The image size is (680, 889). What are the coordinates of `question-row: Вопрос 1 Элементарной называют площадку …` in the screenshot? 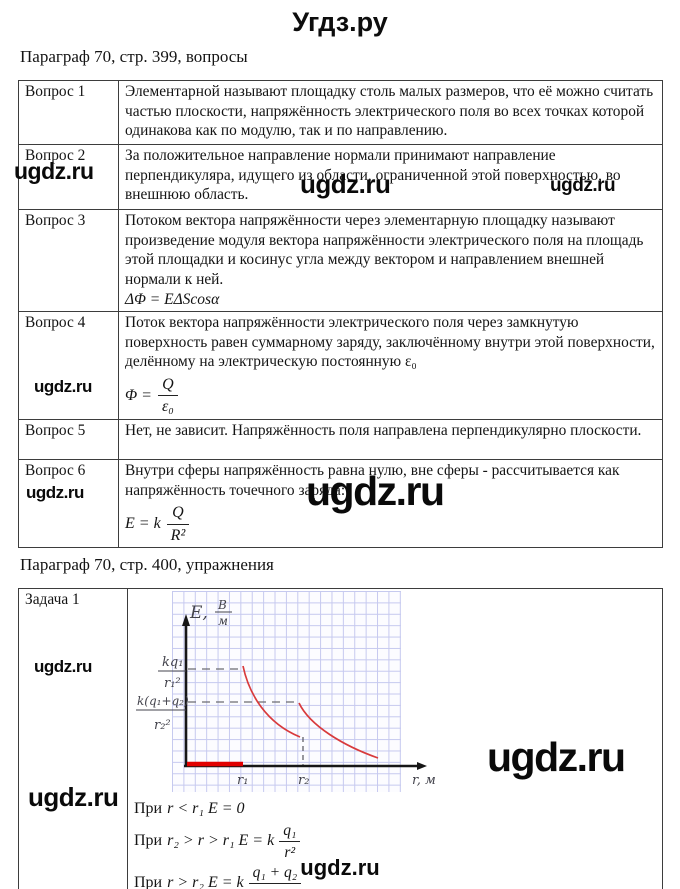 It's located at (340, 112).